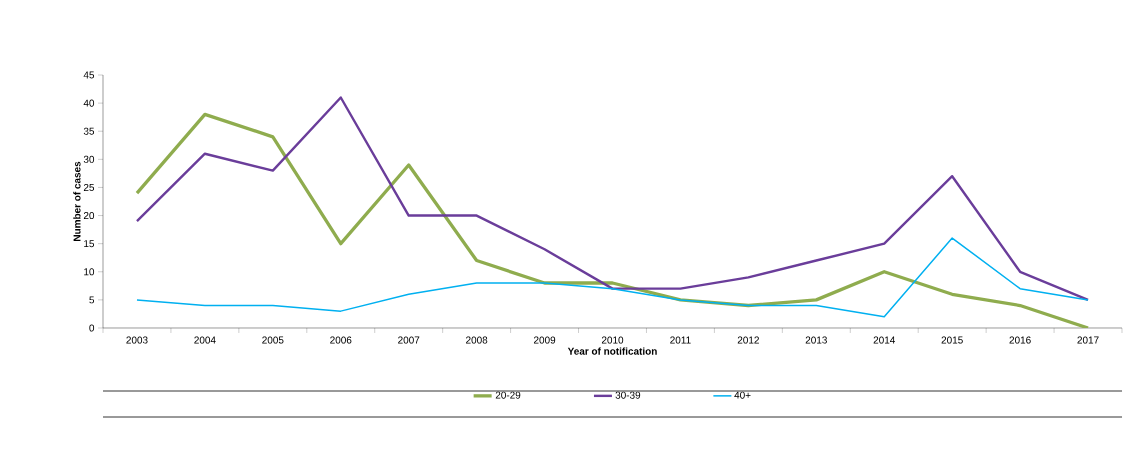 This screenshot has width=1141, height=466. I want to click on y-tick-label: 0, so click(92, 328).